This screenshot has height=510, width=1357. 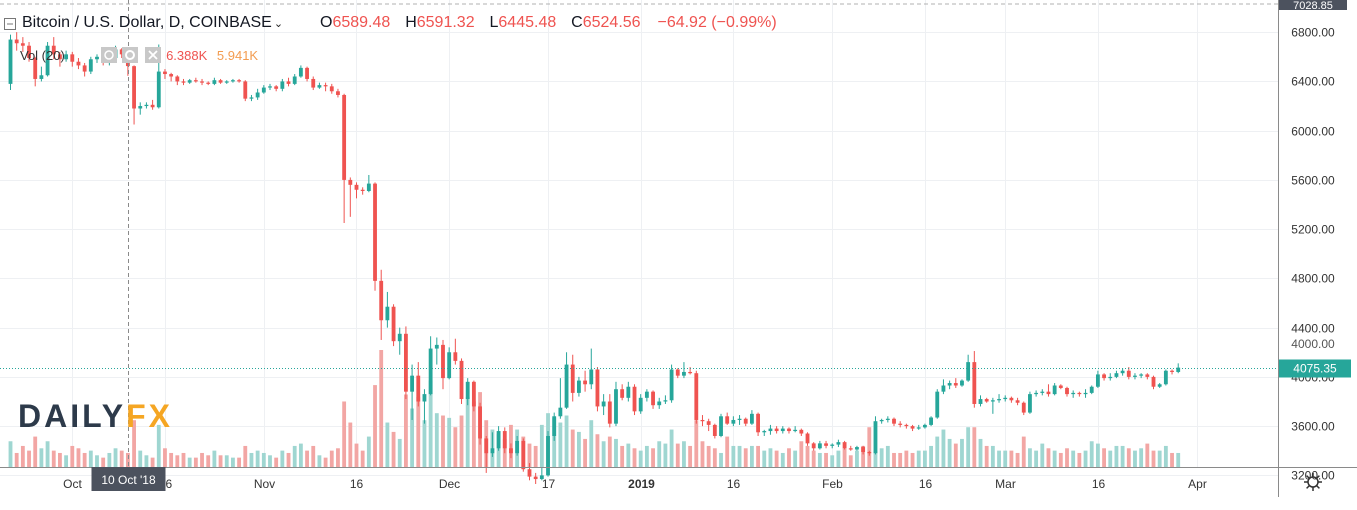 What do you see at coordinates (278, 24) in the screenshot?
I see `chevron-down-icon: ⌄` at bounding box center [278, 24].